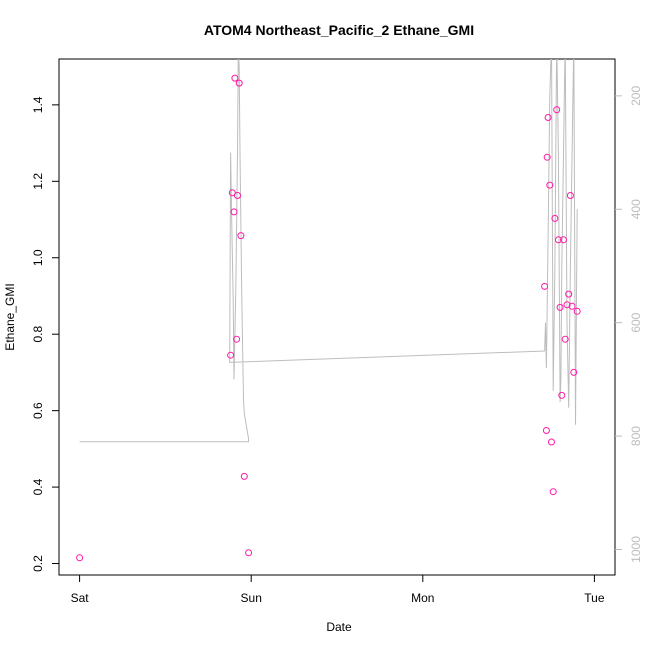 The image size is (650, 650). I want to click on x-tick-label: Sun, so click(251, 598).